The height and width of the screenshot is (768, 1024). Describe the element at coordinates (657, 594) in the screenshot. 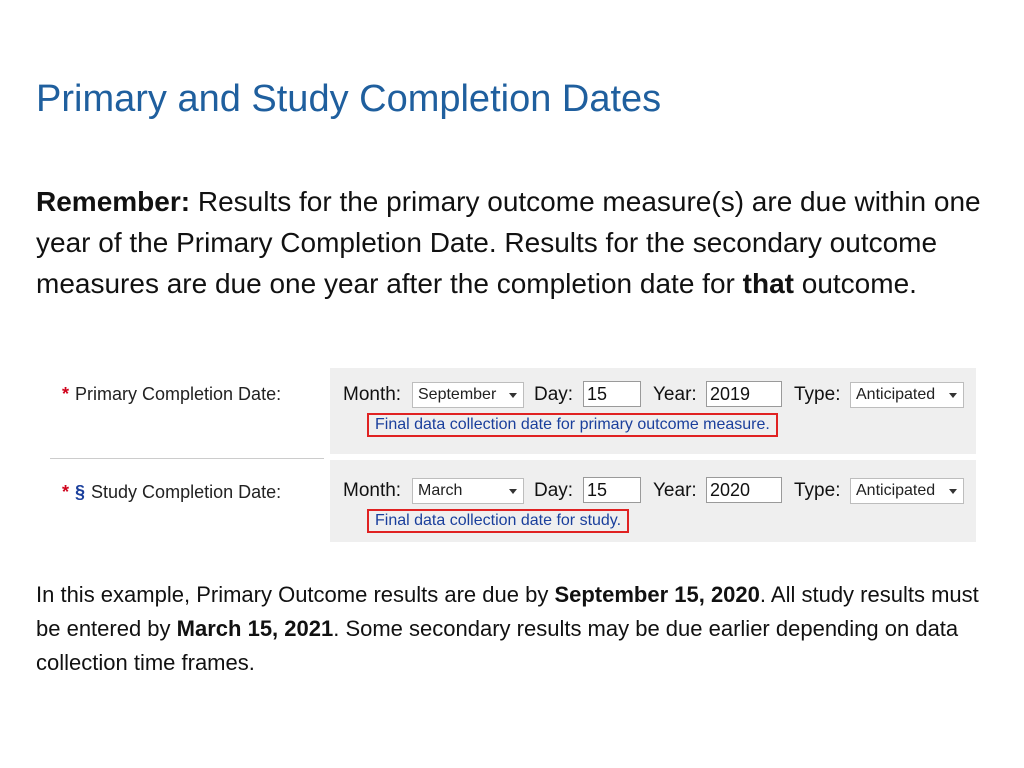

I see `primary-due-date: September 15, 2020` at that location.